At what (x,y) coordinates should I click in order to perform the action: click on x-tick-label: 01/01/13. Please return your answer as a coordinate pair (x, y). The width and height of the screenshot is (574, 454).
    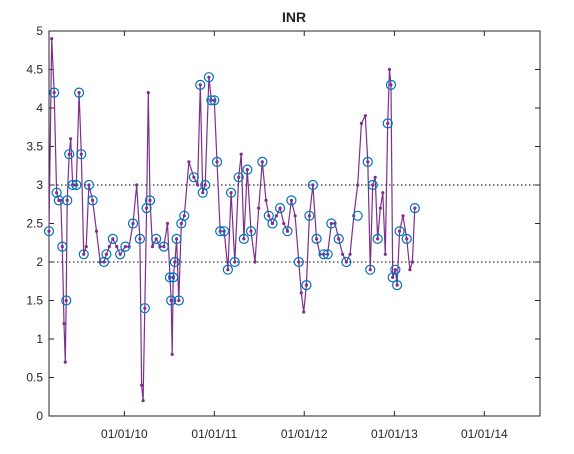
    Looking at the image, I should click on (394, 434).